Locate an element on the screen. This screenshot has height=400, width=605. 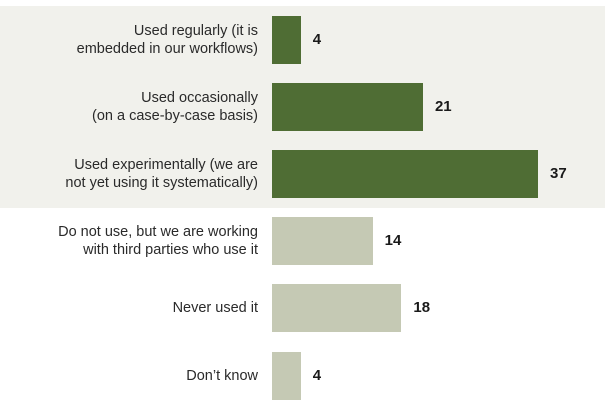
value-label-1: 21 is located at coordinates (443, 106).